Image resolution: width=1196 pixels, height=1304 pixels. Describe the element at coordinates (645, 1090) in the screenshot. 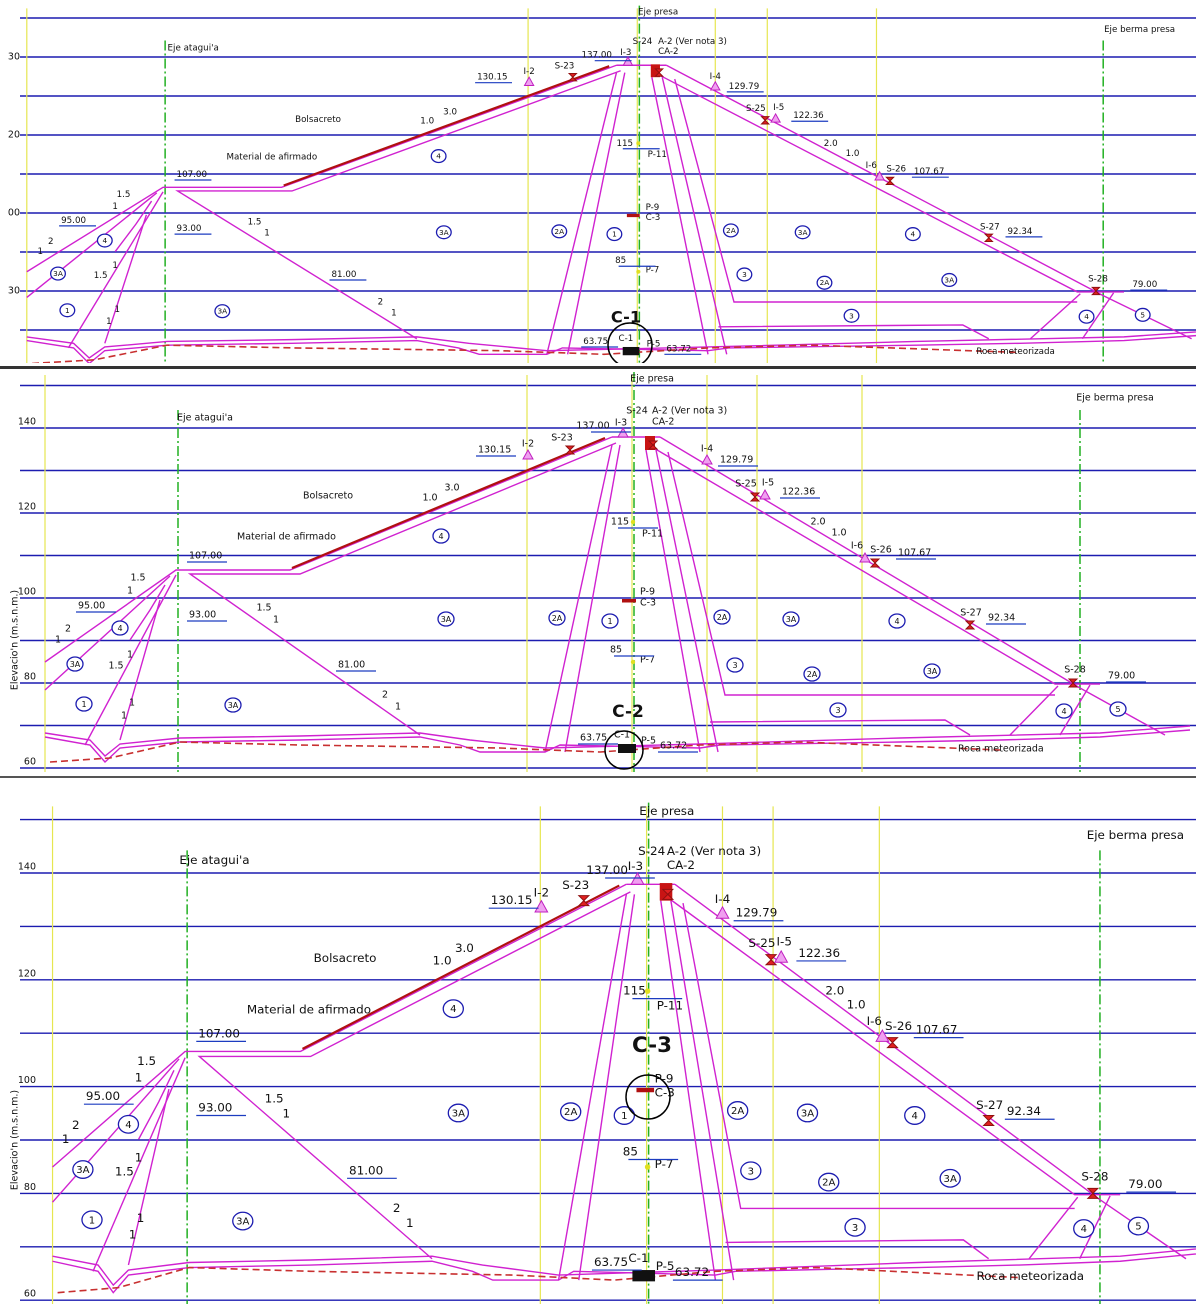

I see `instrument-p9` at that location.